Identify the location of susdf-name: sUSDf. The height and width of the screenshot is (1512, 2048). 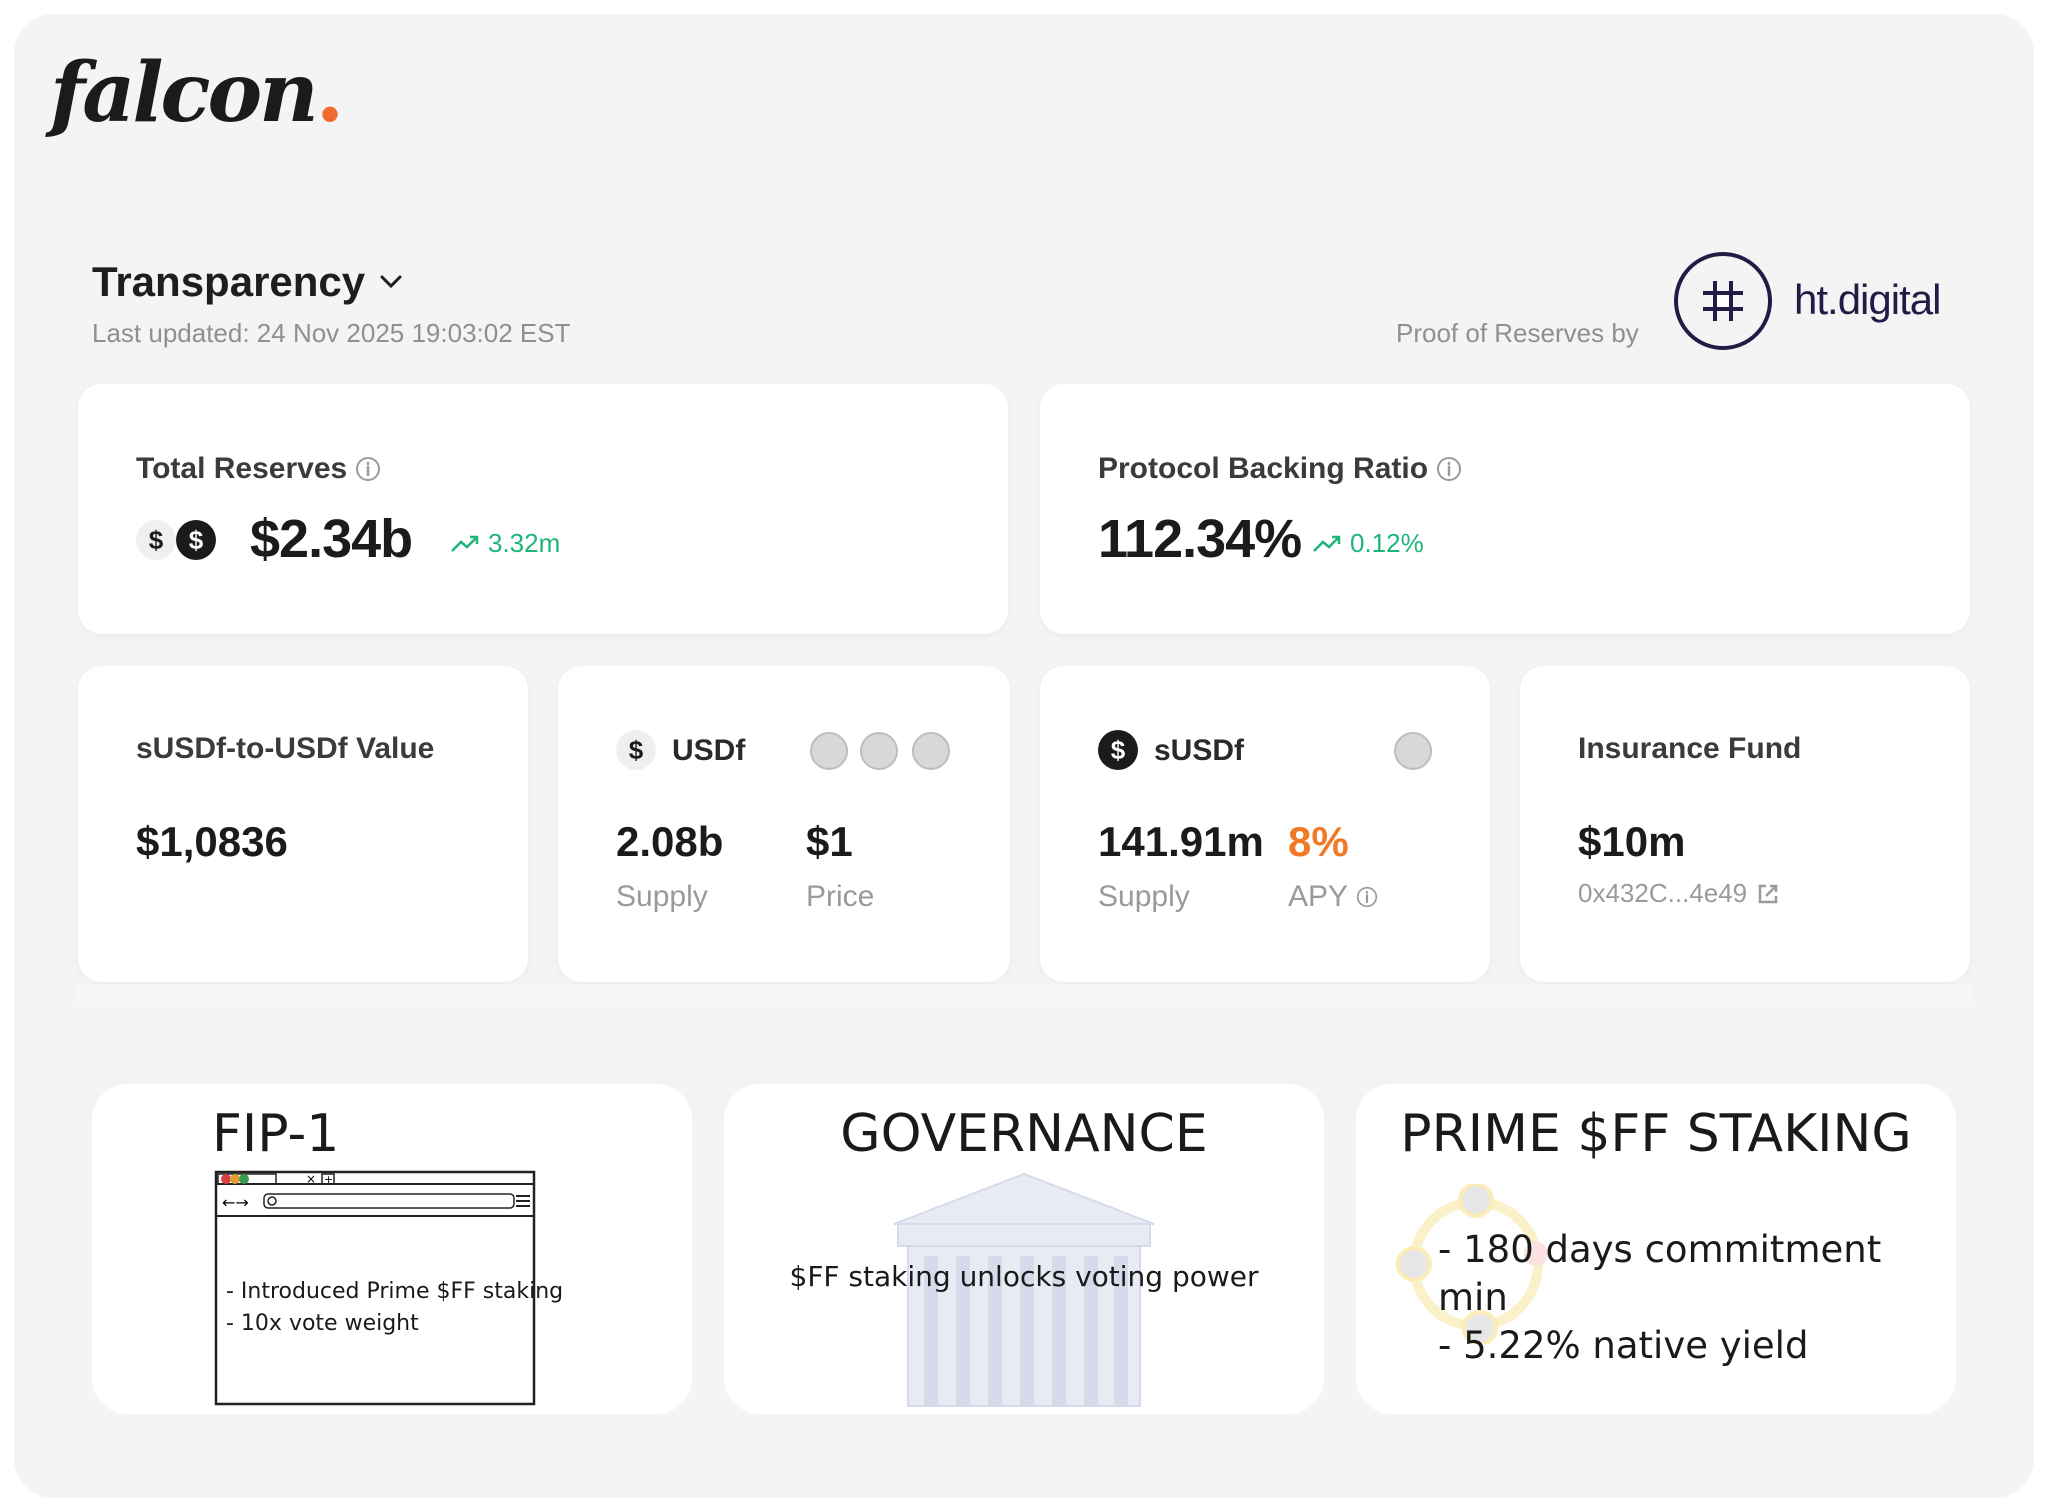
(1199, 750).